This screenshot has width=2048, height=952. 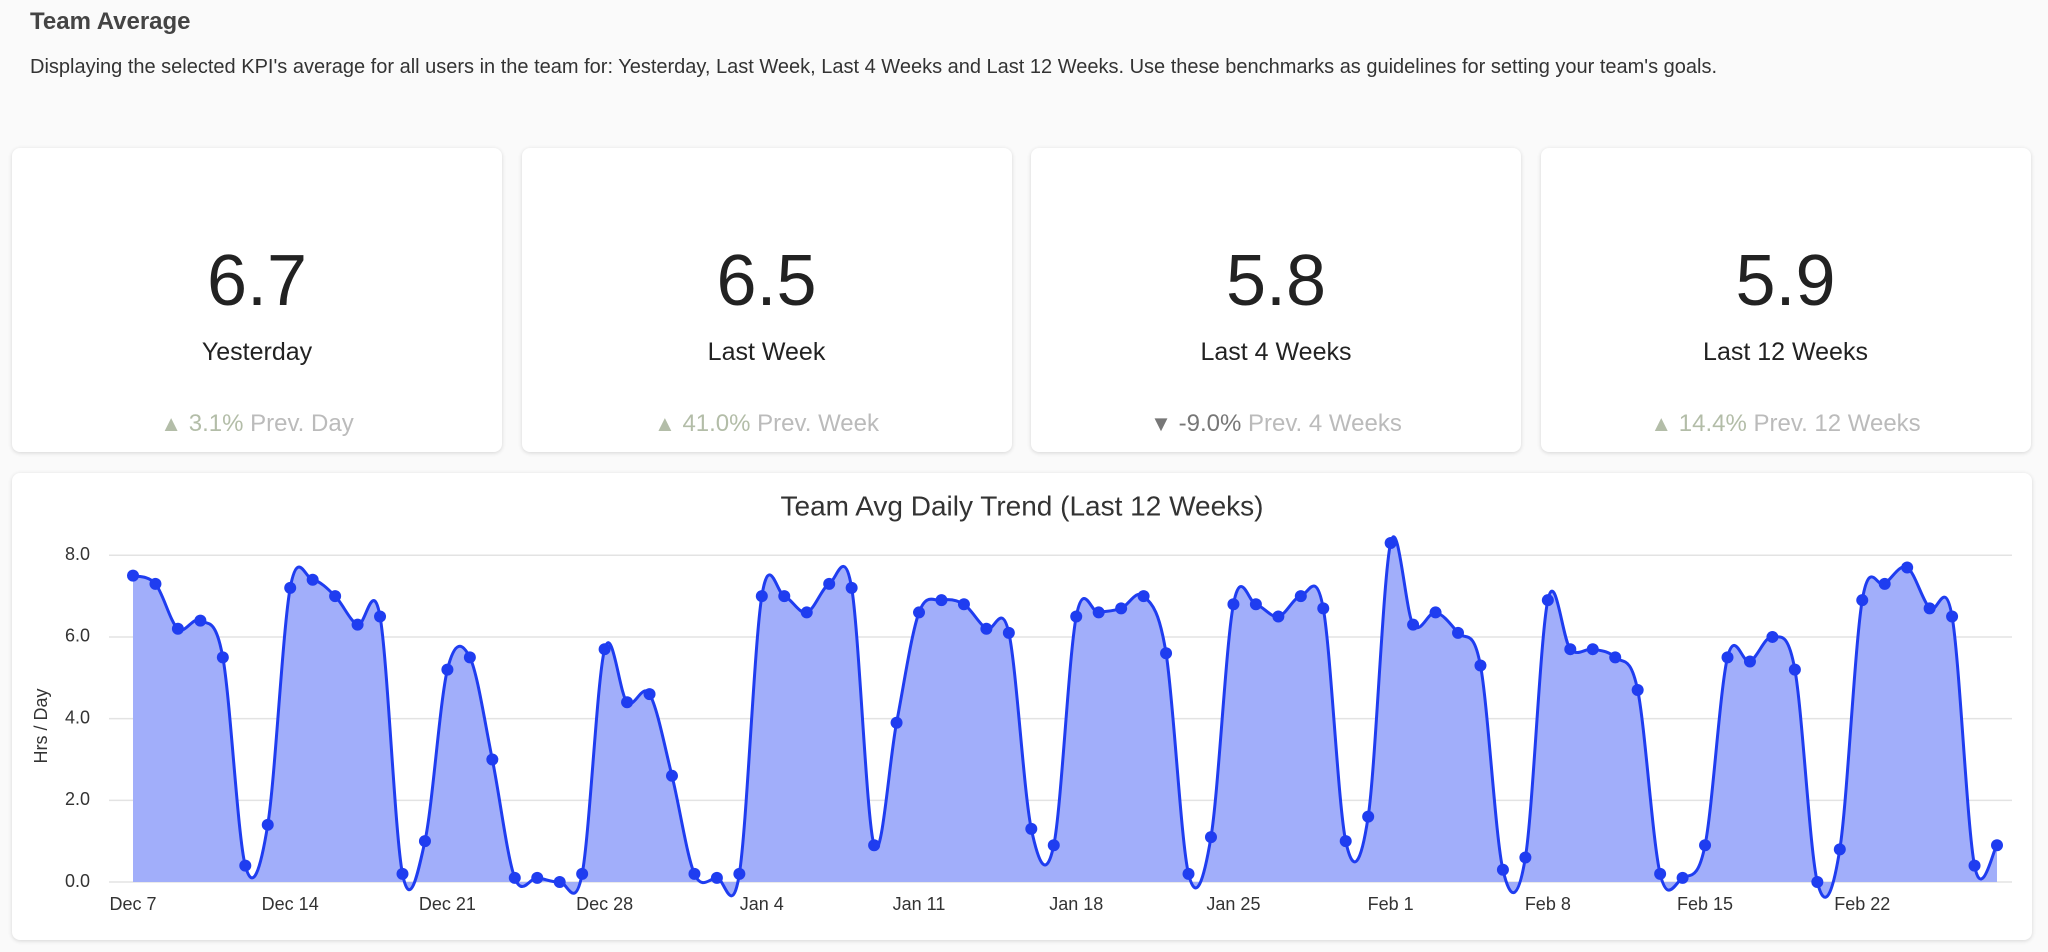 I want to click on kpi-card: 5.9 Last 12 Weeks ▲ 14.4% Prev. 12 Weeks, so click(x=1785, y=300).